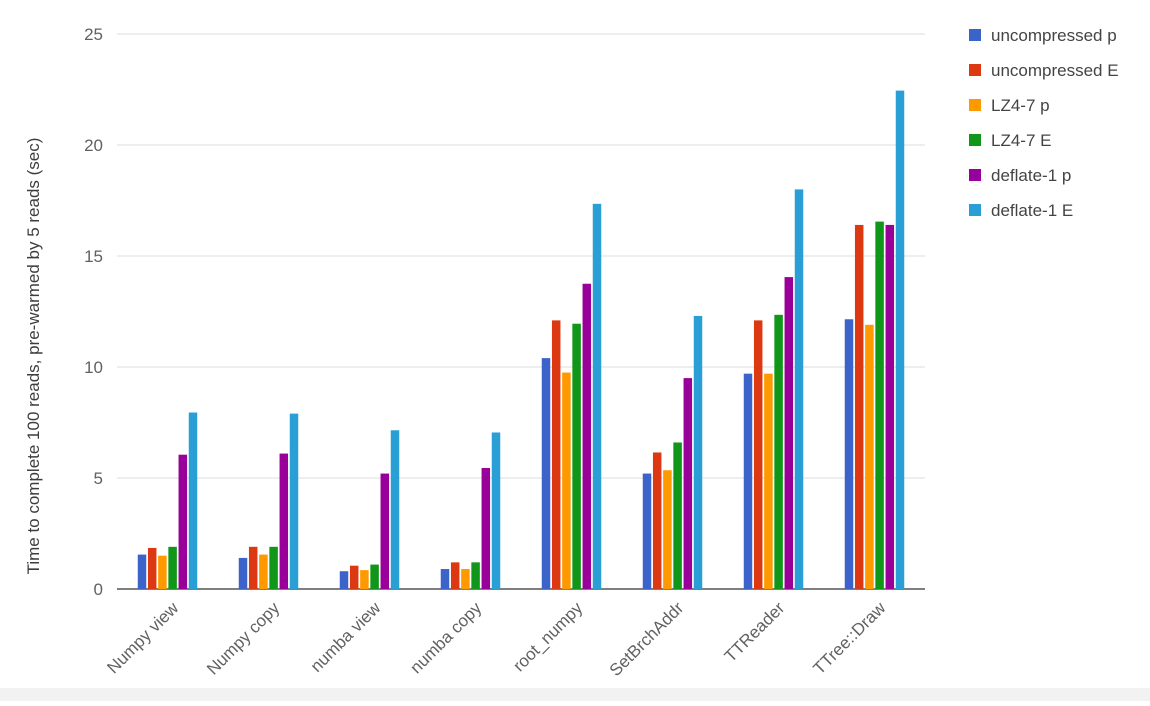  What do you see at coordinates (1054, 35) in the screenshot?
I see `legend-label: uncompressed p` at bounding box center [1054, 35].